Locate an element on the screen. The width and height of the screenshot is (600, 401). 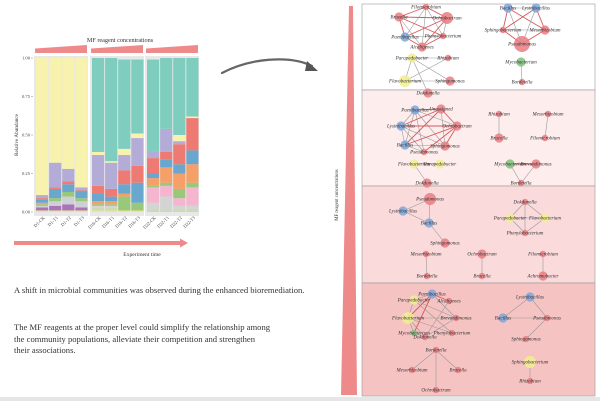
node-label: Rhizobium is located at coordinates (498, 115).